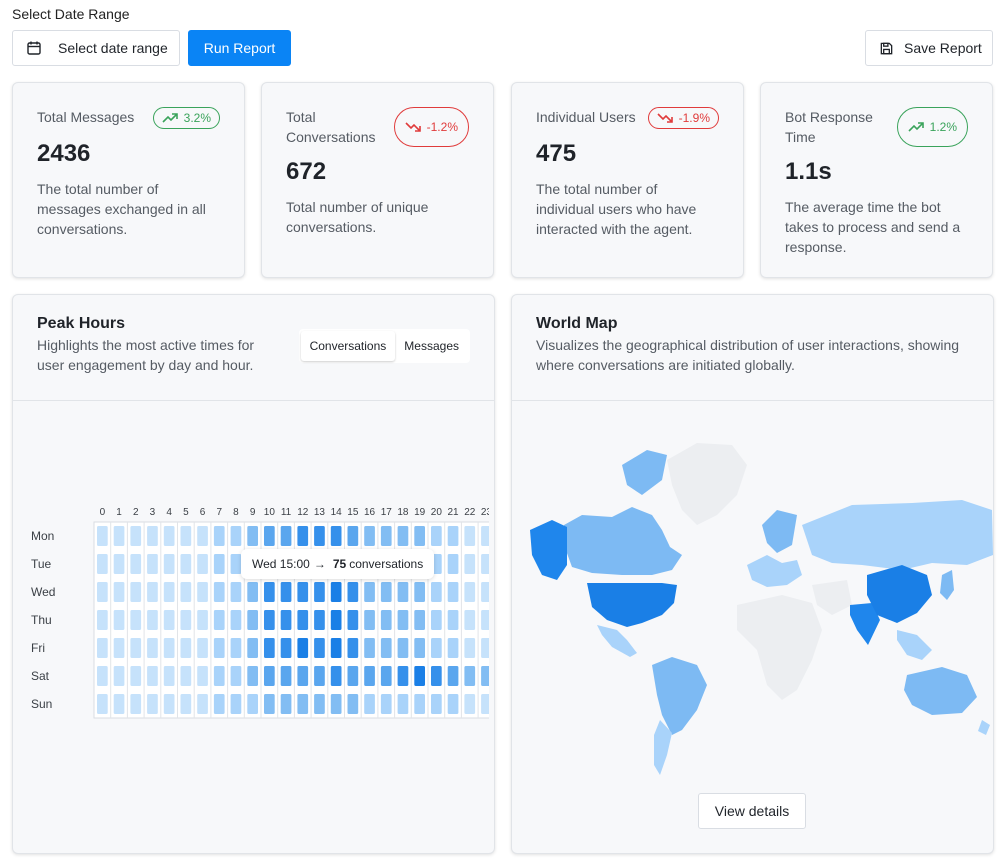  Describe the element at coordinates (413, 127) in the screenshot. I see `trend-down-icon` at that location.